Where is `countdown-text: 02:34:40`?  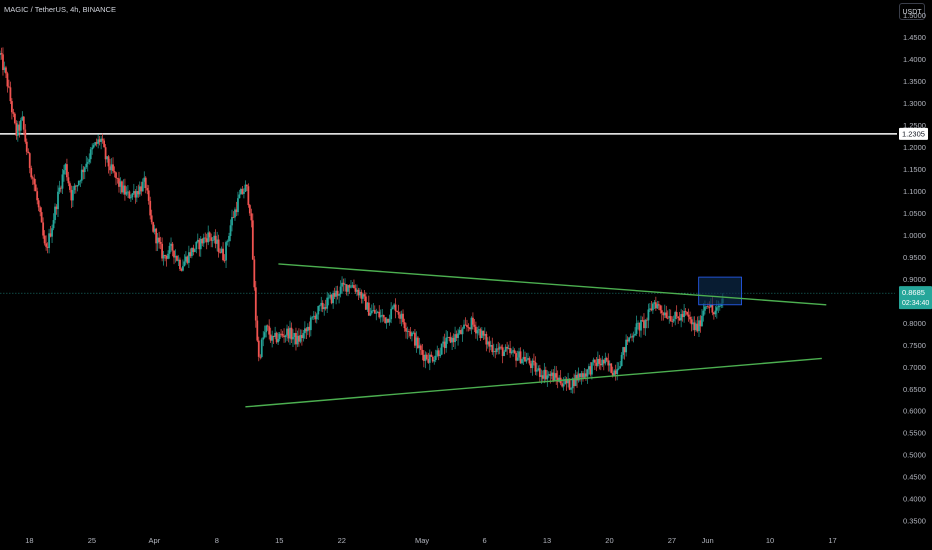 countdown-text: 02:34:40 is located at coordinates (915, 303).